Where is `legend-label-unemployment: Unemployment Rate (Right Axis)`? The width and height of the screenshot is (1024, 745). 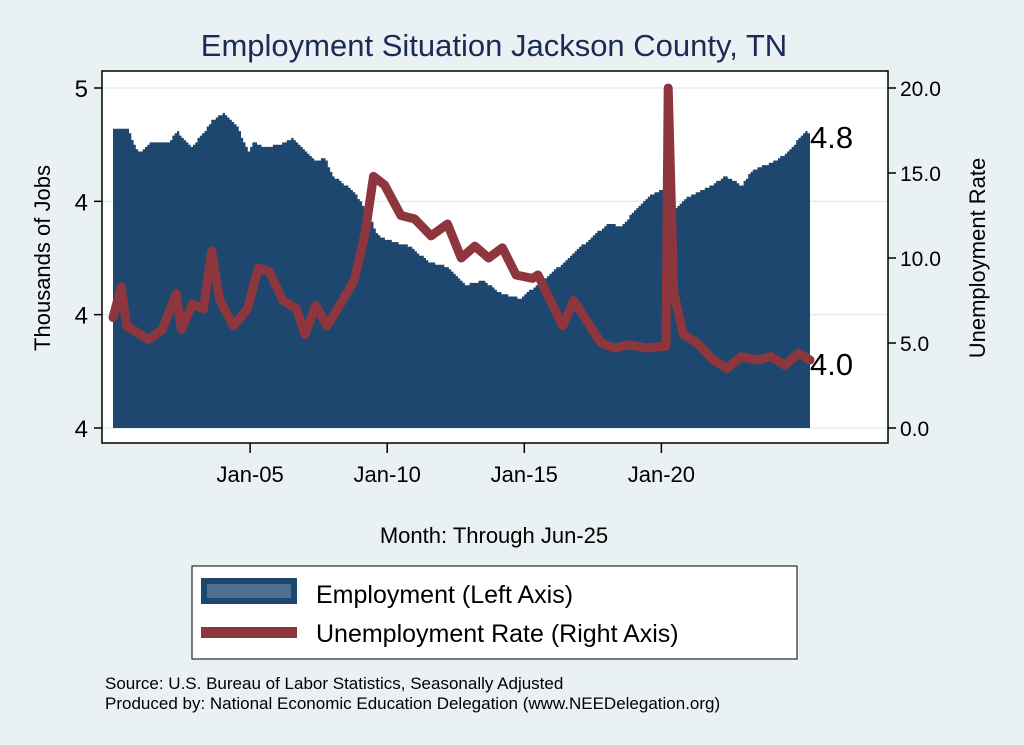
legend-label-unemployment: Unemployment Rate (Right Axis) is located at coordinates (497, 634).